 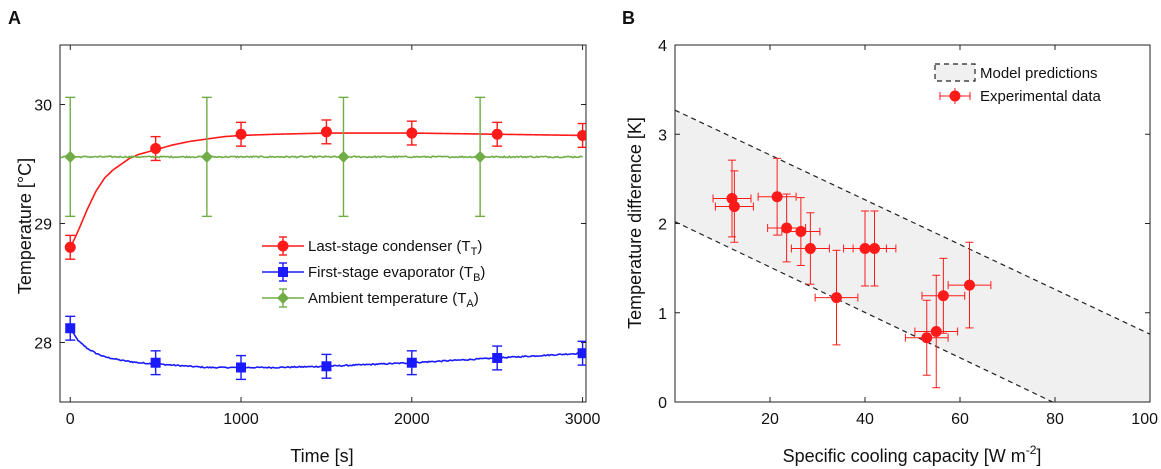 I want to click on panel-b-legend-band-label: Model predictions, so click(x=1039, y=73).